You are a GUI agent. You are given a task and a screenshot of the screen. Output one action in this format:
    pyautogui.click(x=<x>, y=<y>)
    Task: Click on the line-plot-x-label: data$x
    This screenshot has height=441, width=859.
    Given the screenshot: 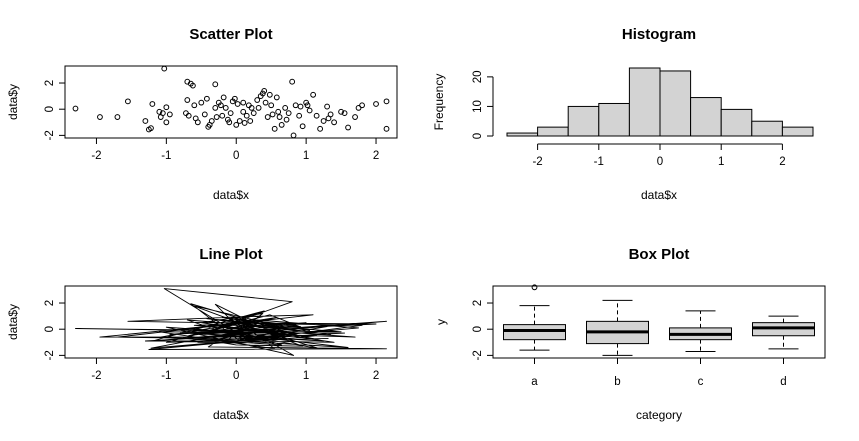 What is the action you would take?
    pyautogui.click(x=231, y=415)
    